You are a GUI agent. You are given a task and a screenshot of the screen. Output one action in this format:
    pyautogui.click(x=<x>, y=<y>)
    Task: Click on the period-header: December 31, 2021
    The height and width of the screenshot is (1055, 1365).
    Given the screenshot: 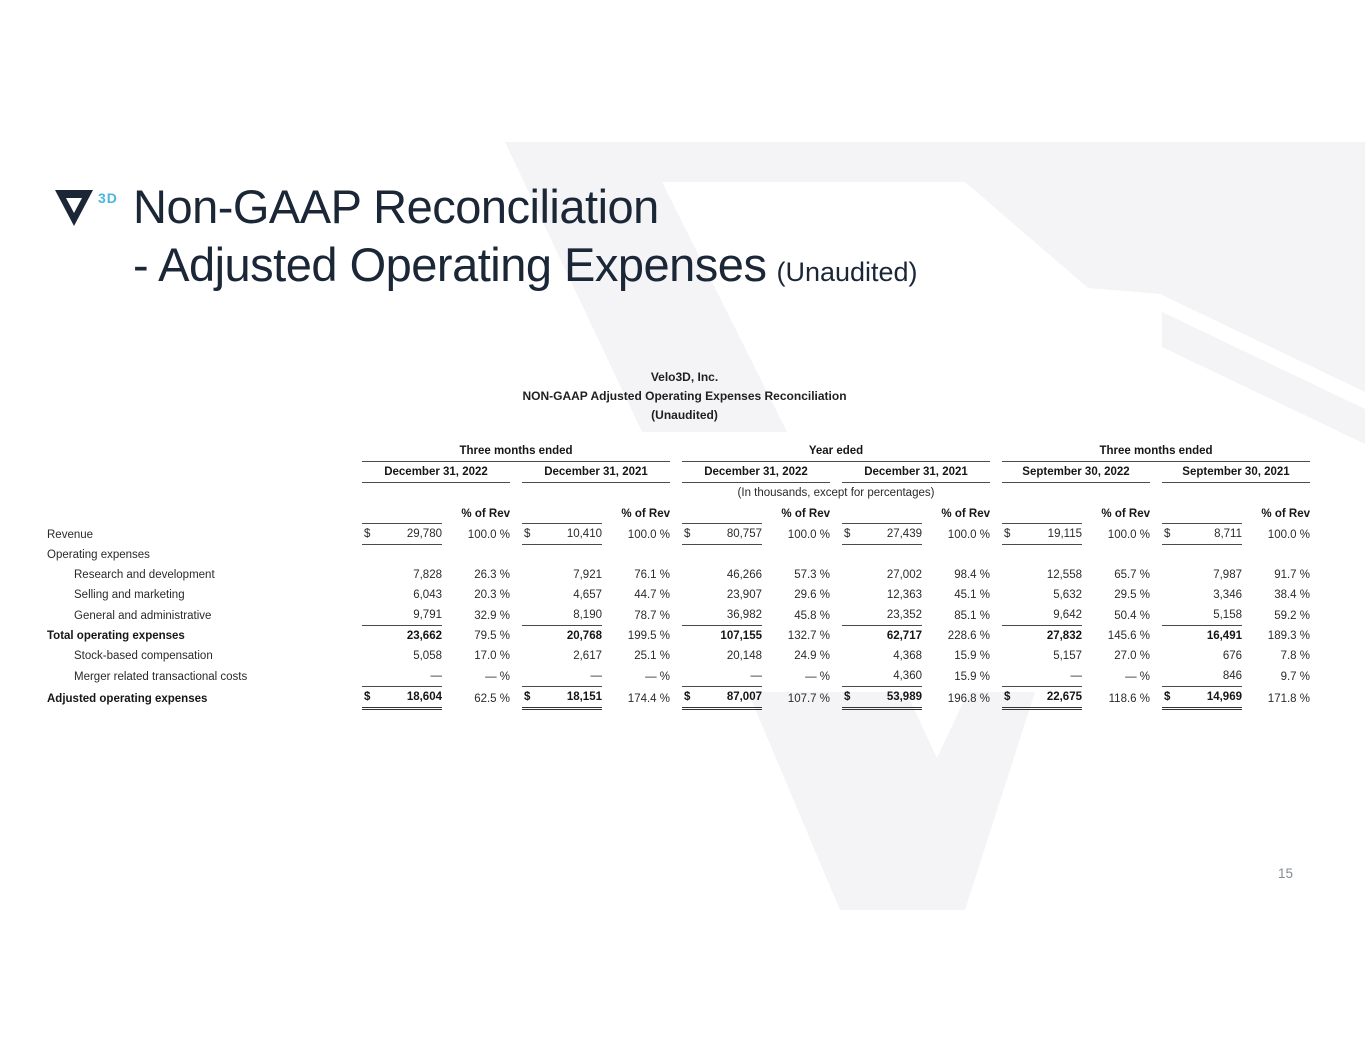 What is the action you would take?
    pyautogui.click(x=916, y=472)
    